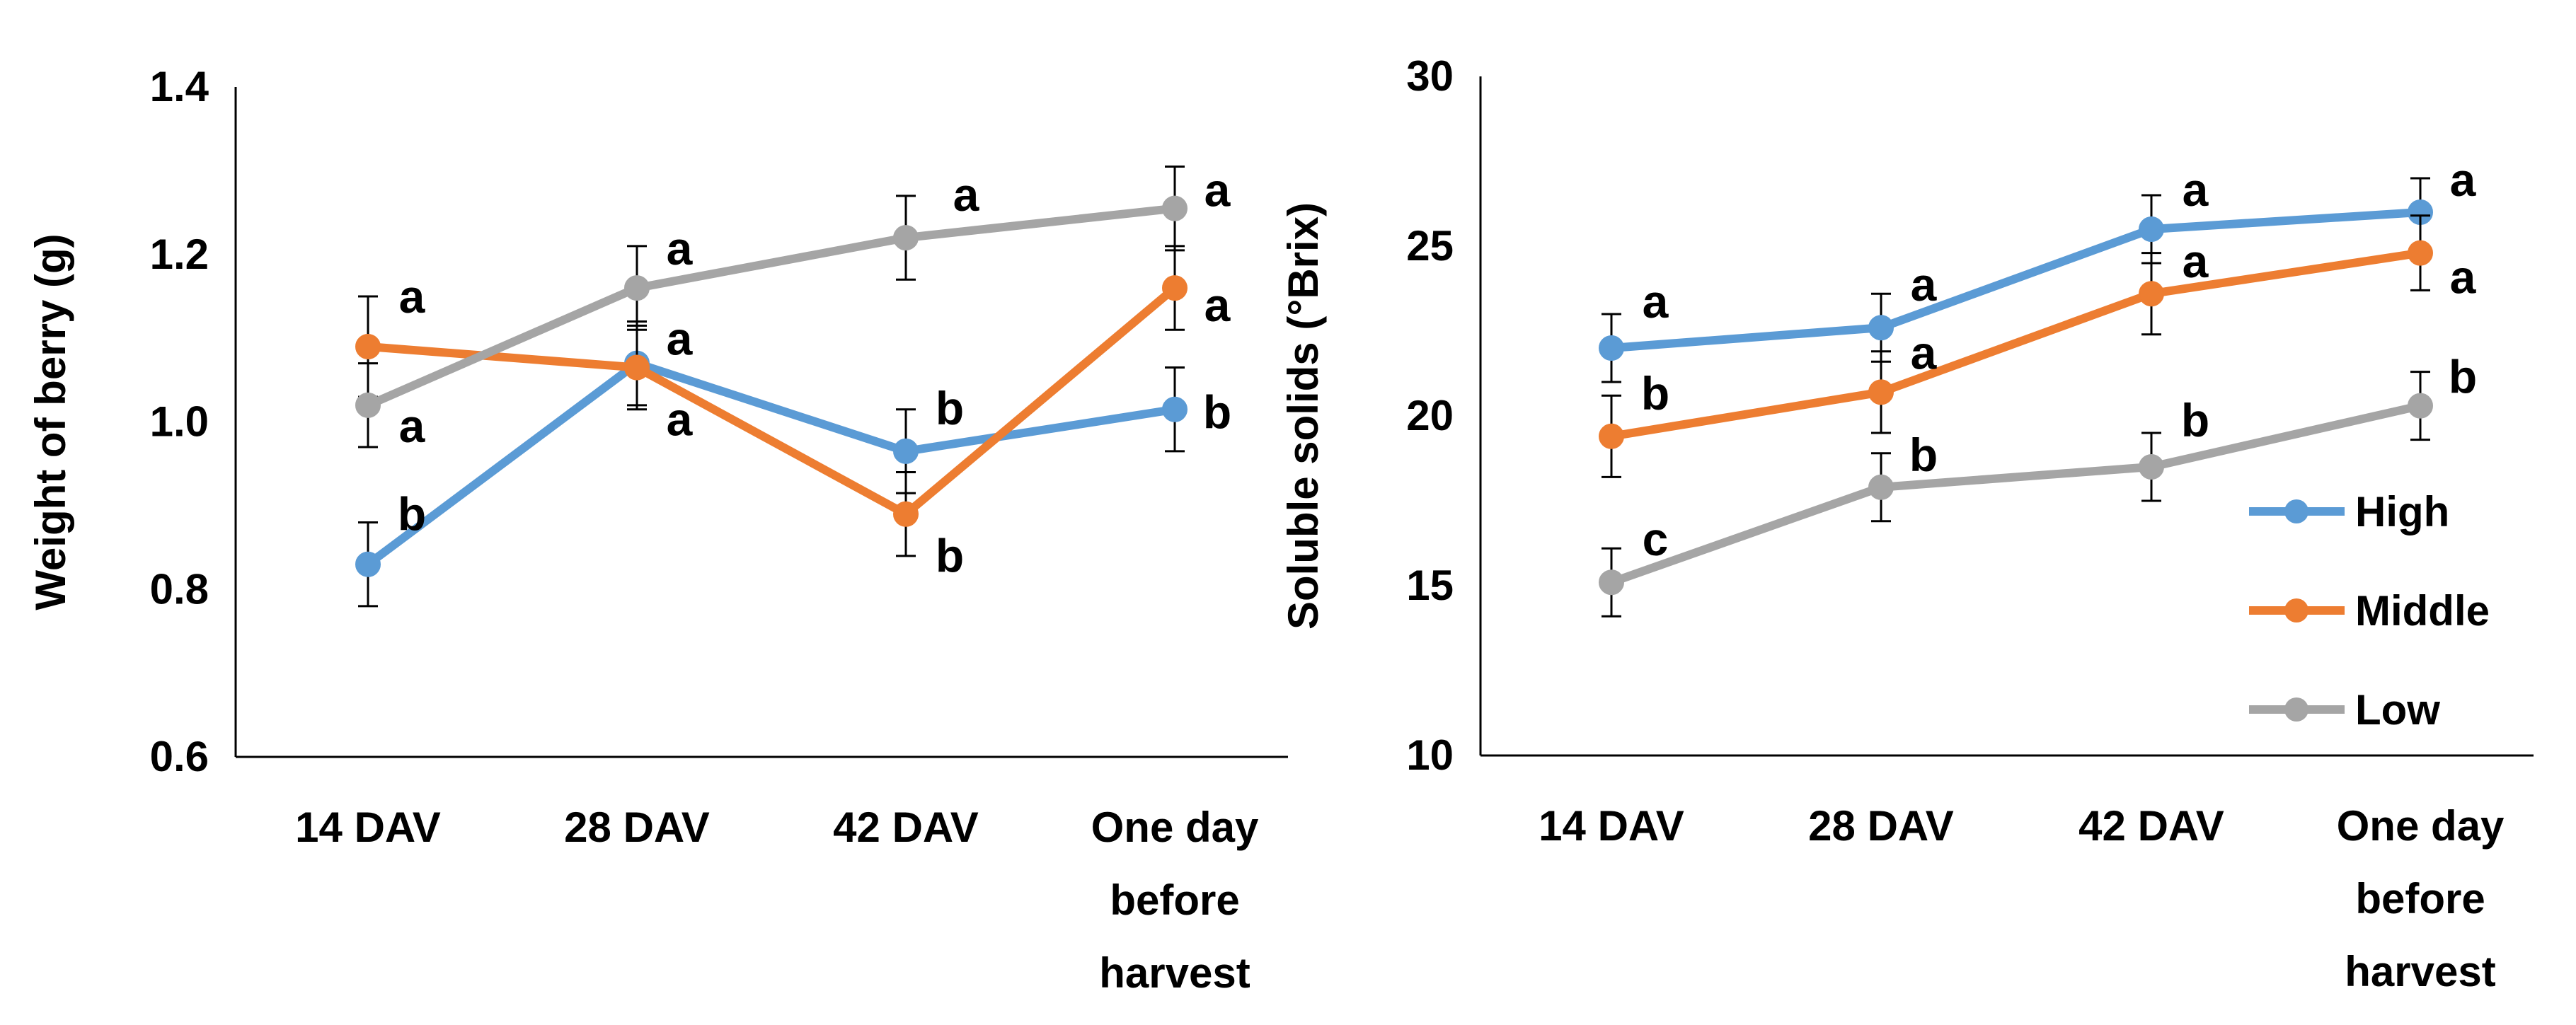 The width and height of the screenshot is (2576, 1025). What do you see at coordinates (1656, 539) in the screenshot?
I see `significance-letter: c` at bounding box center [1656, 539].